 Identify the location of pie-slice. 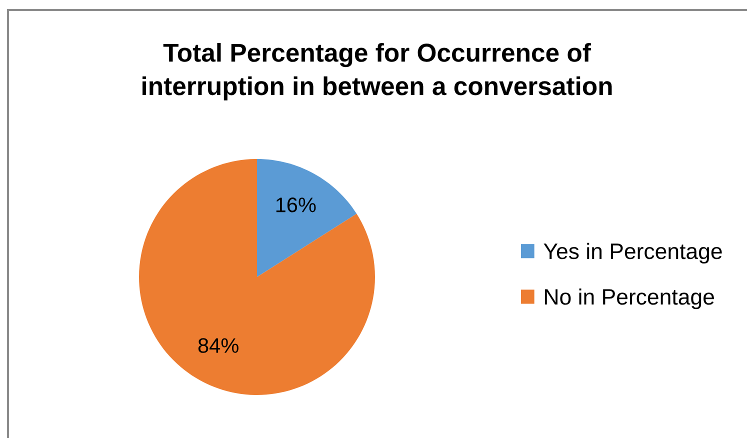
(307, 218).